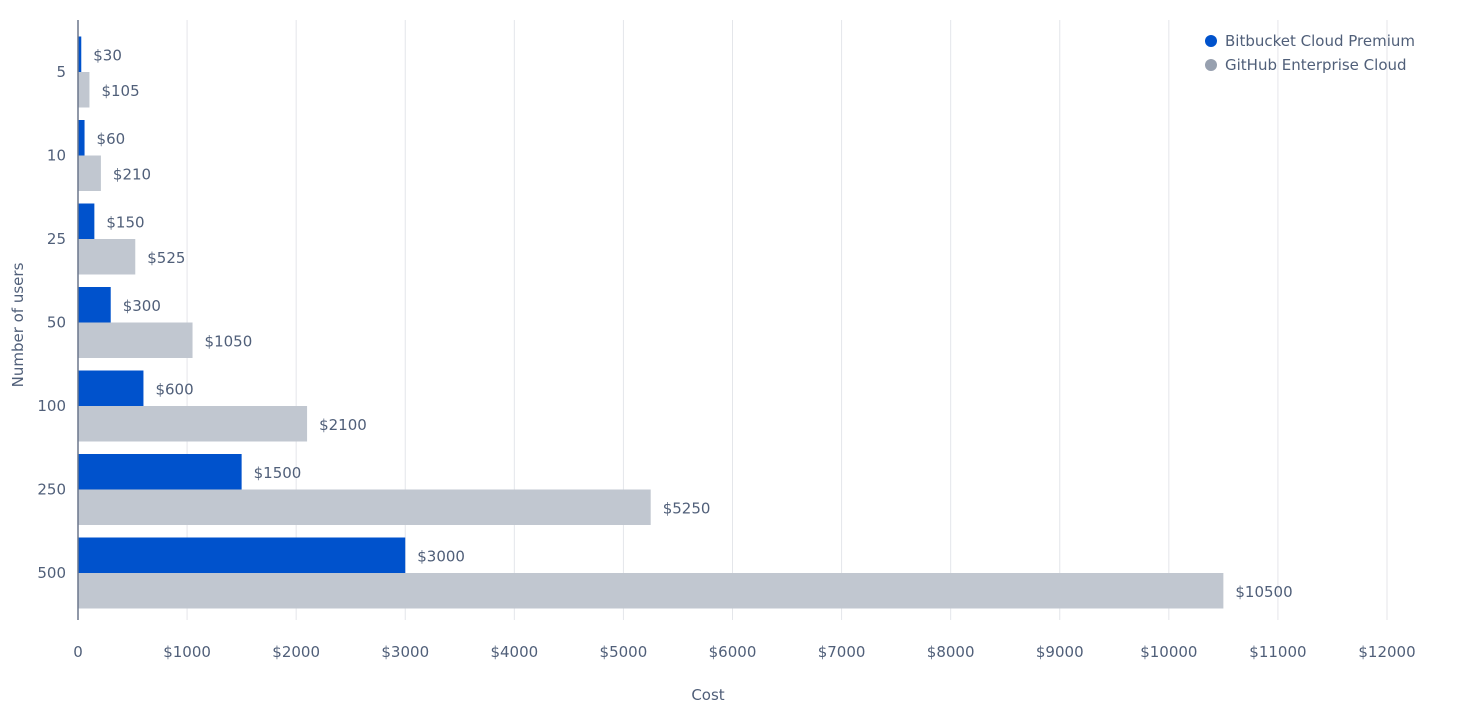  I want to click on data-label: $30, so click(107, 55).